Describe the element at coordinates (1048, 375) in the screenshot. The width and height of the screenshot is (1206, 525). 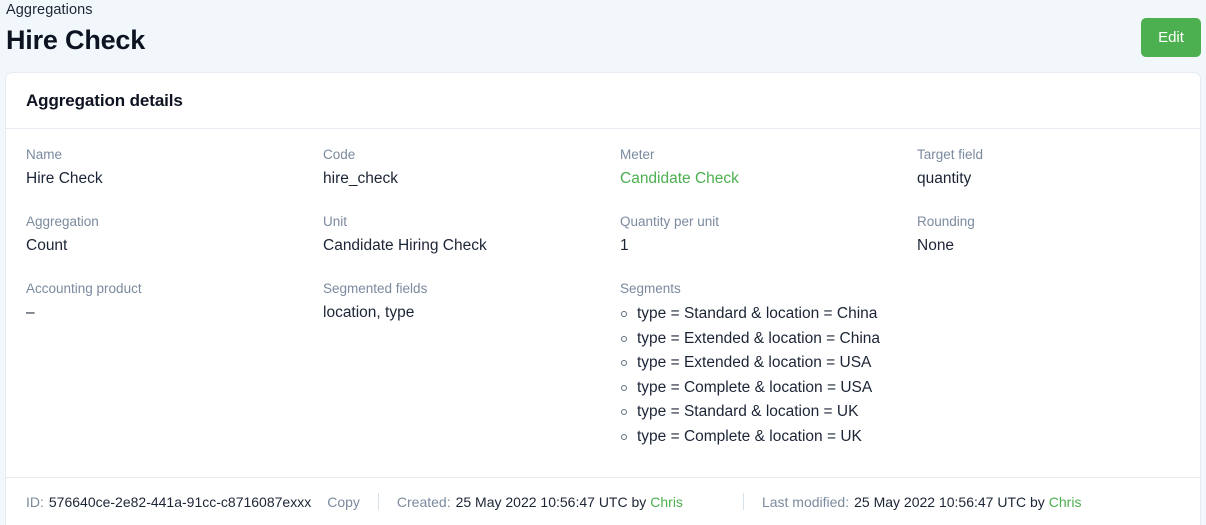
I see `detail-cell-empty` at that location.